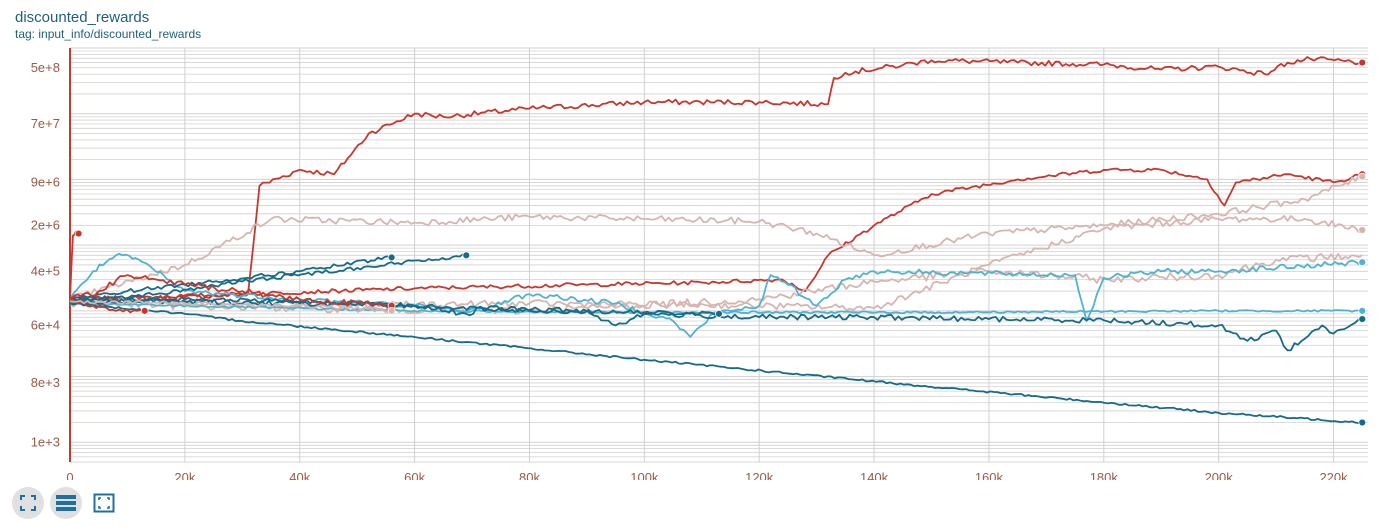 The image size is (1400, 527). I want to click on x-tick-label: 200k, so click(1219, 475).